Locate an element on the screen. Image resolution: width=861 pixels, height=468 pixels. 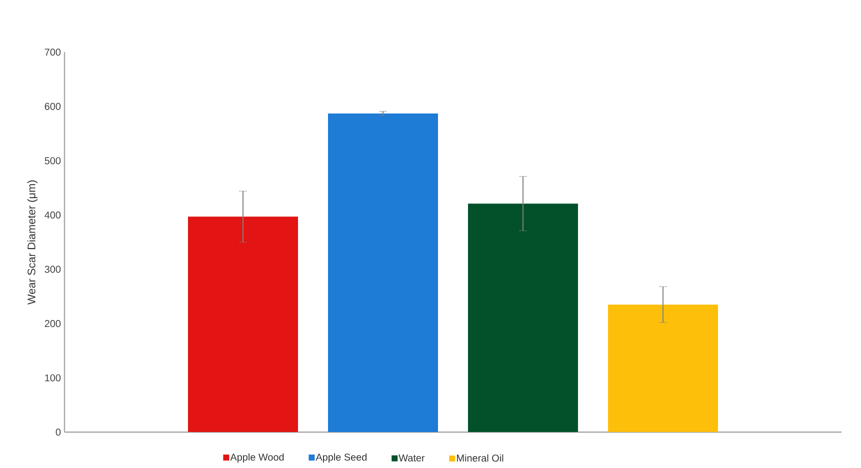
legend-label: Water is located at coordinates (411, 458).